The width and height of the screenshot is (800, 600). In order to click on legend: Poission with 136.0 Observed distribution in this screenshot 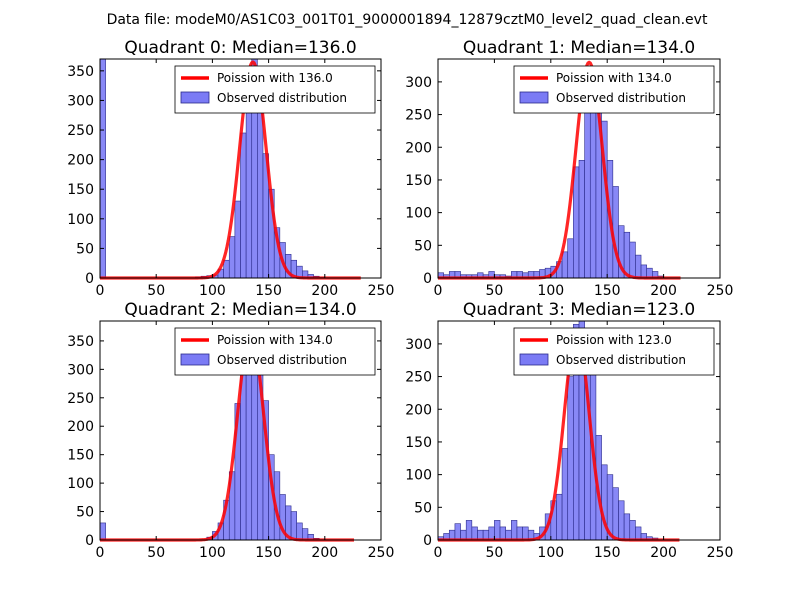, I will do `click(275, 89)`.